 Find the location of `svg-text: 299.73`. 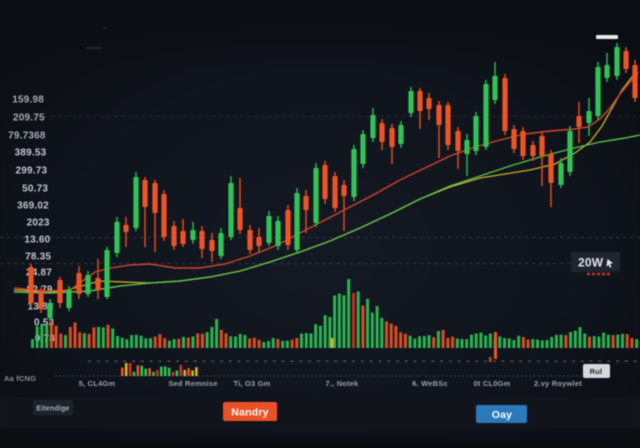

svg-text: 299.73 is located at coordinates (32, 171).